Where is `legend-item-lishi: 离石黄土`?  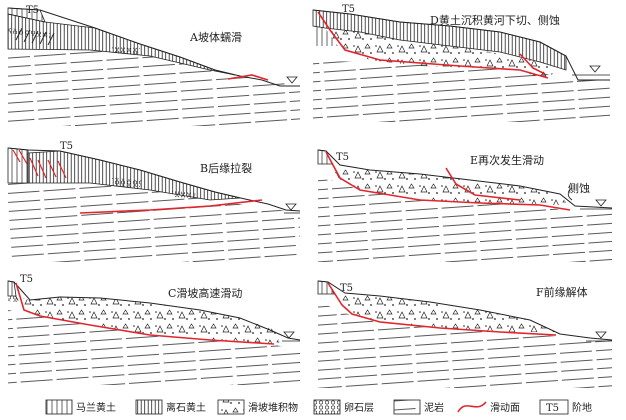 legend-item-lishi: 离石黄土 is located at coordinates (170, 407).